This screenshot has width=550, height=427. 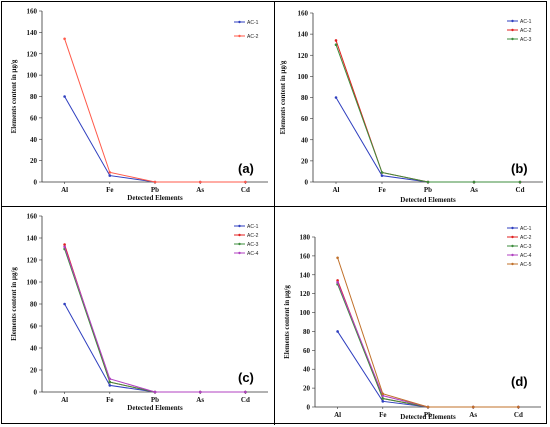 What do you see at coordinates (274, 206) in the screenshot?
I see `panel-divider-horizontal` at bounding box center [274, 206].